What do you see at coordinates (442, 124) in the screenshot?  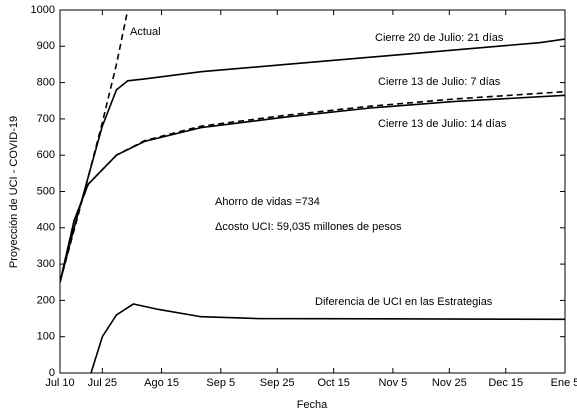 I see `series-label: Cierre 13 de Julio: 14 días` at bounding box center [442, 124].